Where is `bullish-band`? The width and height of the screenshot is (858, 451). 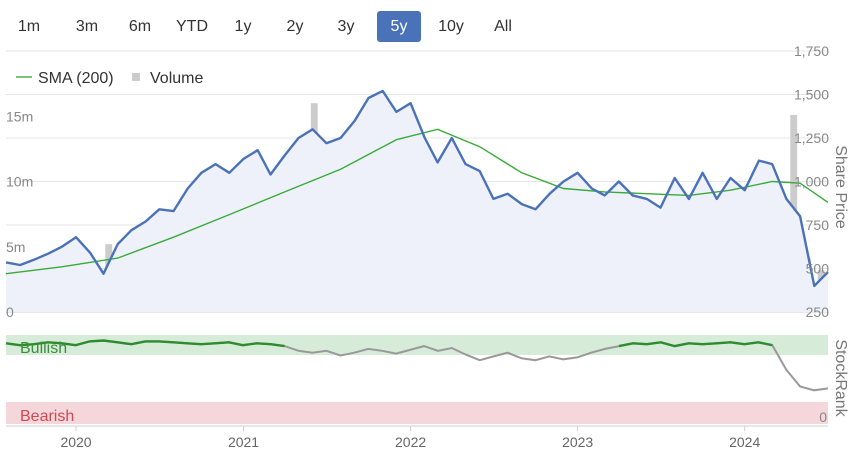
bullish-band is located at coordinates (417, 345).